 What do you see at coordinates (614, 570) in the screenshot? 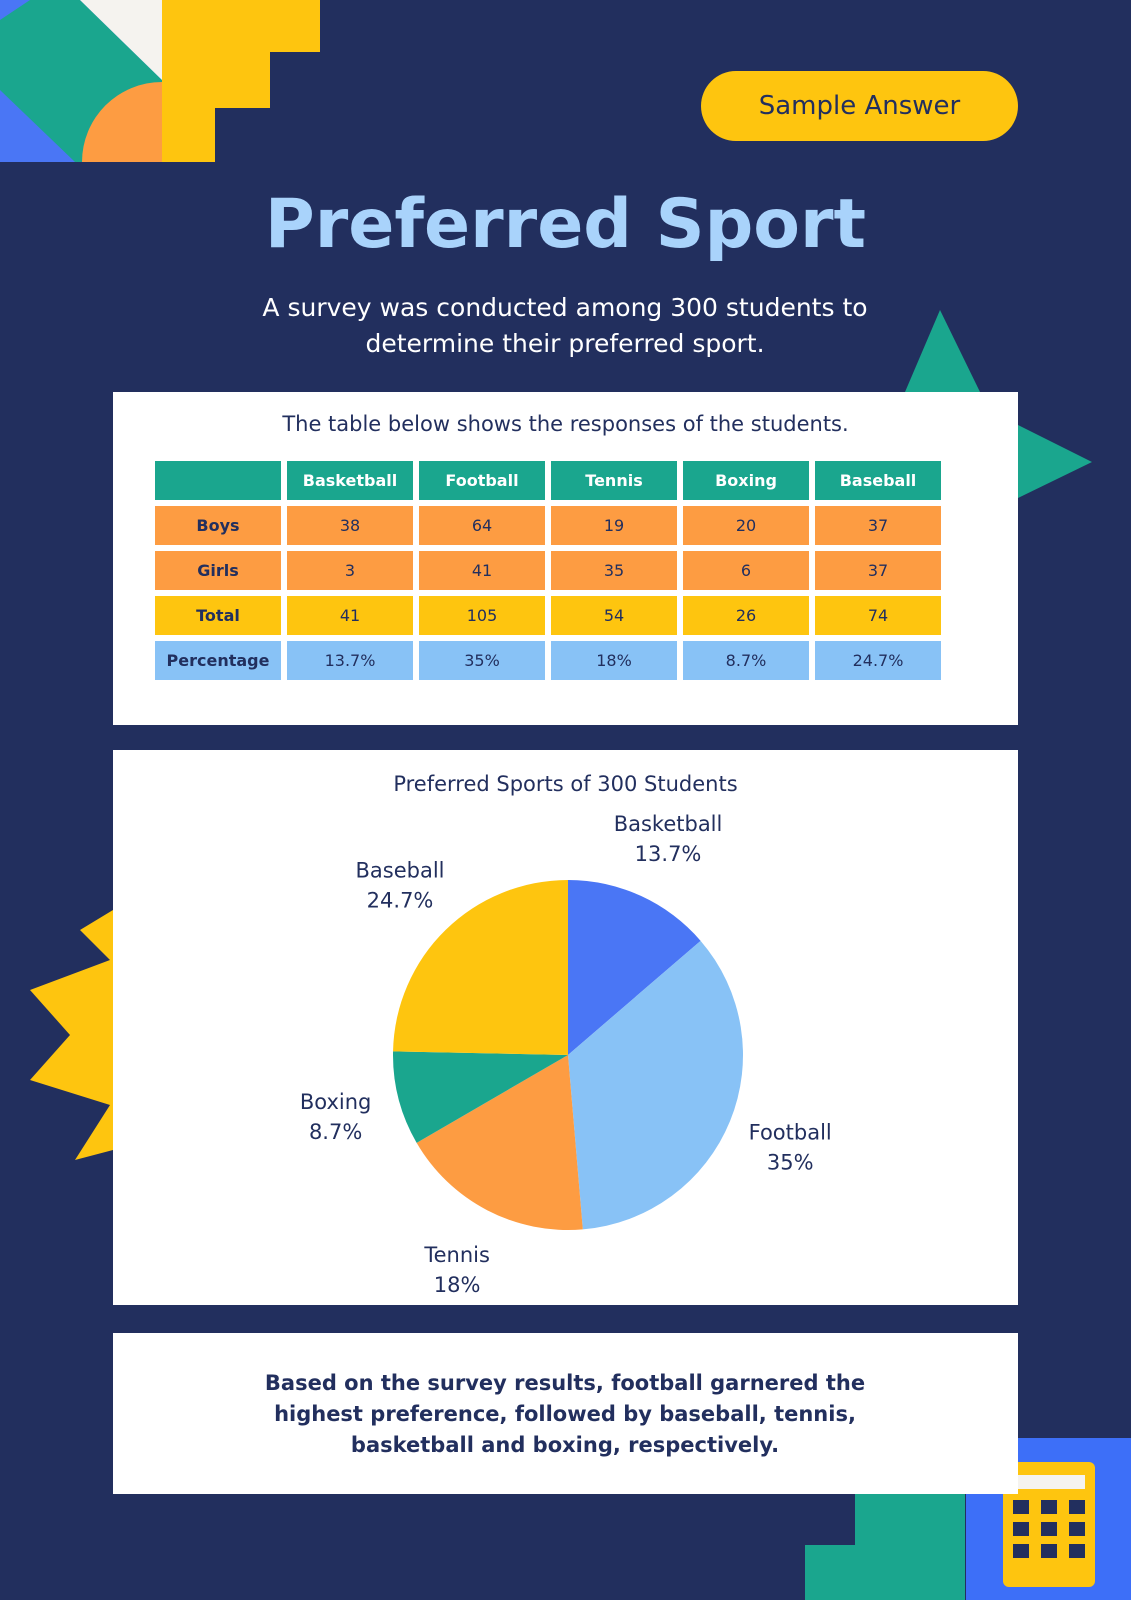
I see `table-cell: 35` at bounding box center [614, 570].